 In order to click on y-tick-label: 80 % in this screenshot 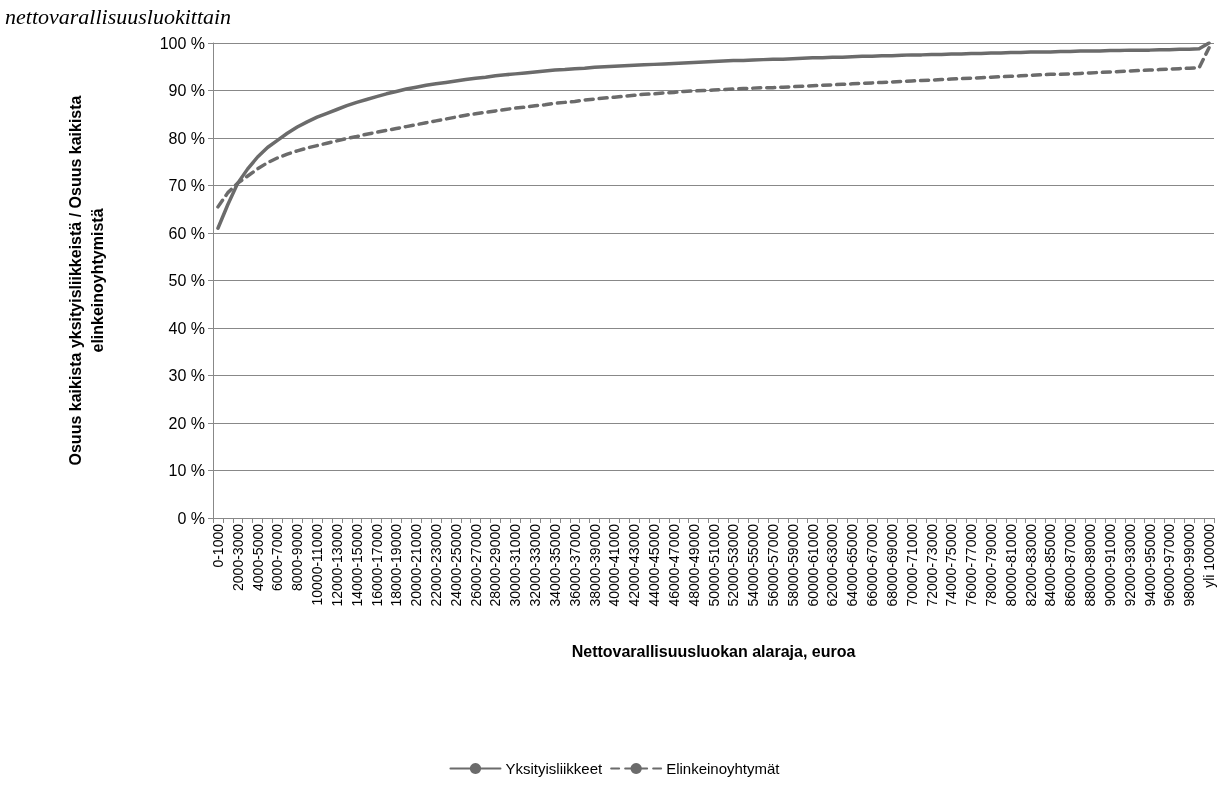, I will do `click(186, 138)`.